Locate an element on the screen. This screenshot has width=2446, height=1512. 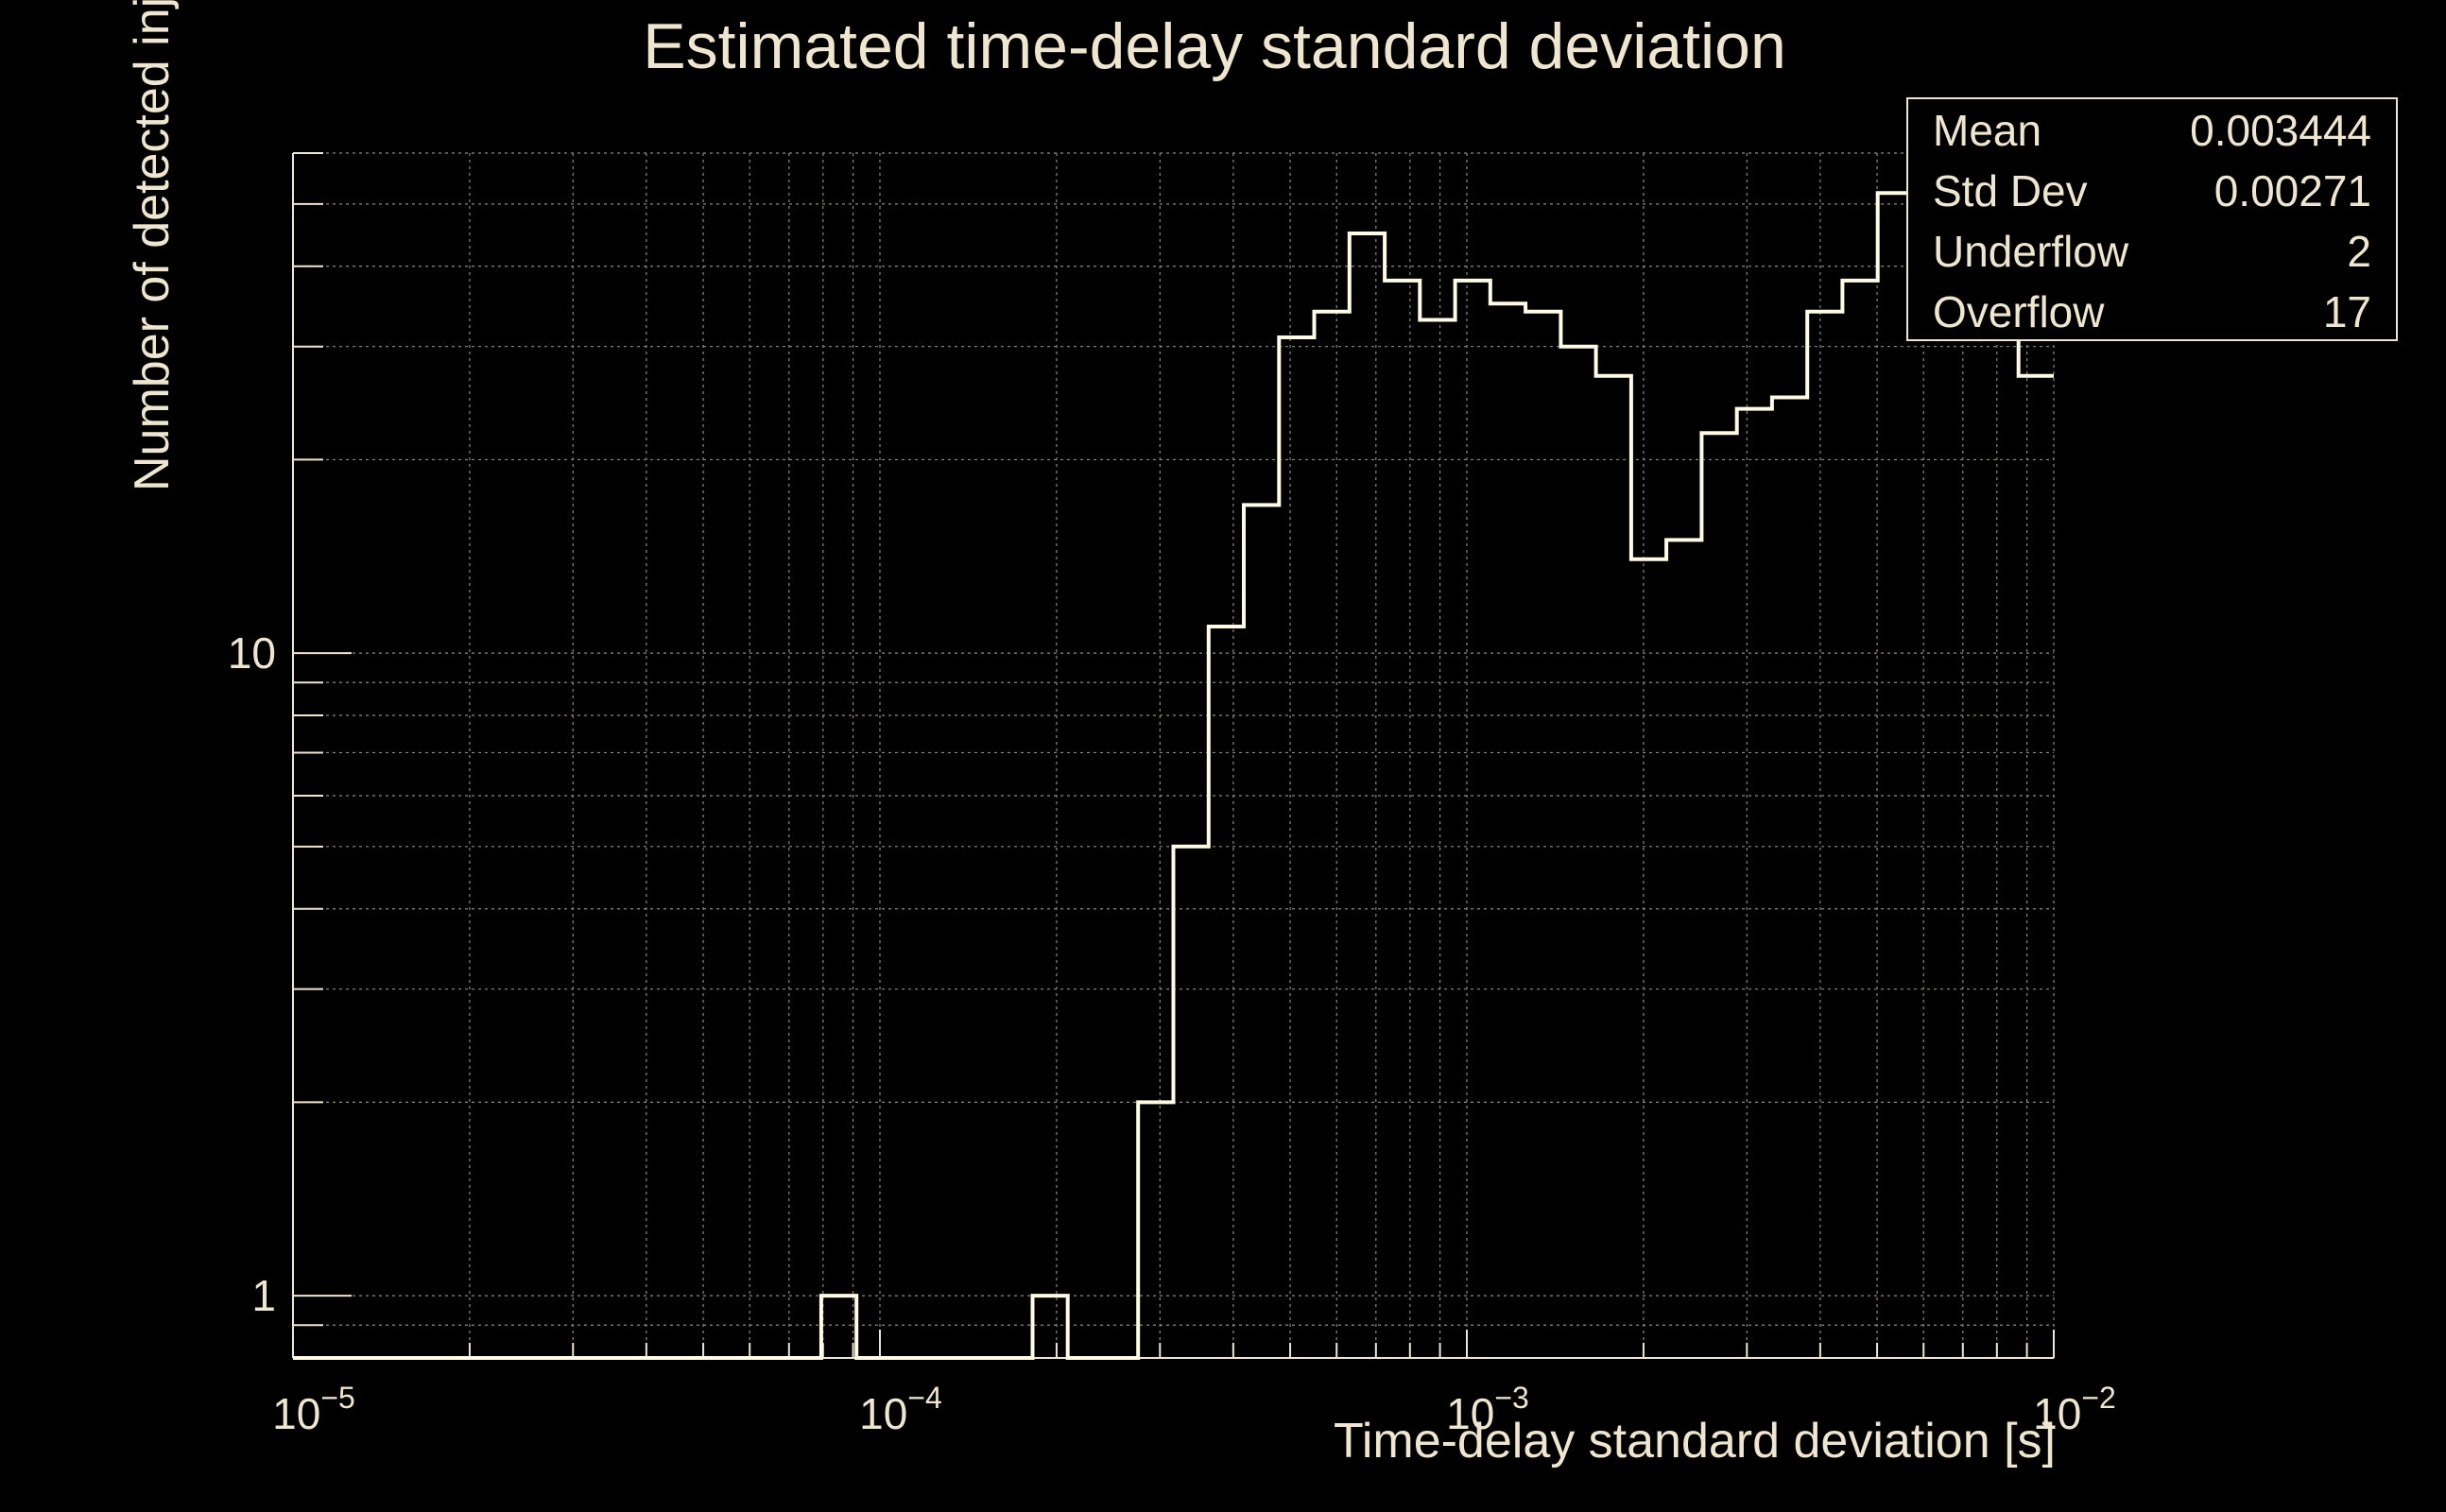
y-axis-label: Number of detected injections is located at coordinates (153, 245).